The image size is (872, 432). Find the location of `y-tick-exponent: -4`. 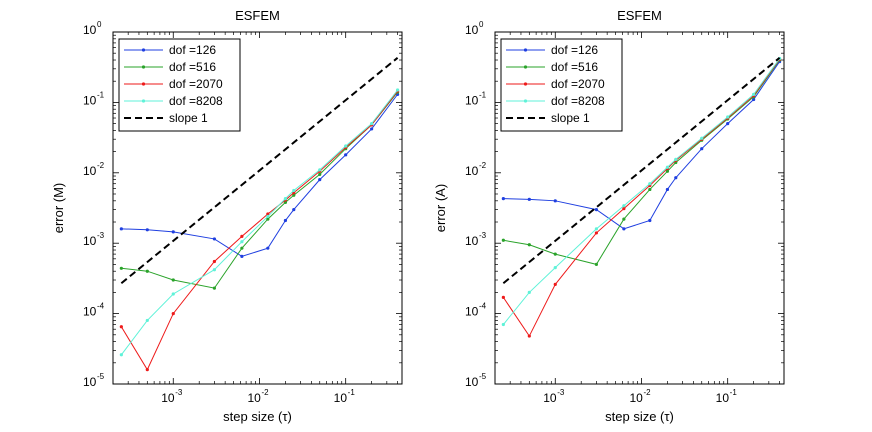

y-tick-exponent: -4 is located at coordinates (101, 306).